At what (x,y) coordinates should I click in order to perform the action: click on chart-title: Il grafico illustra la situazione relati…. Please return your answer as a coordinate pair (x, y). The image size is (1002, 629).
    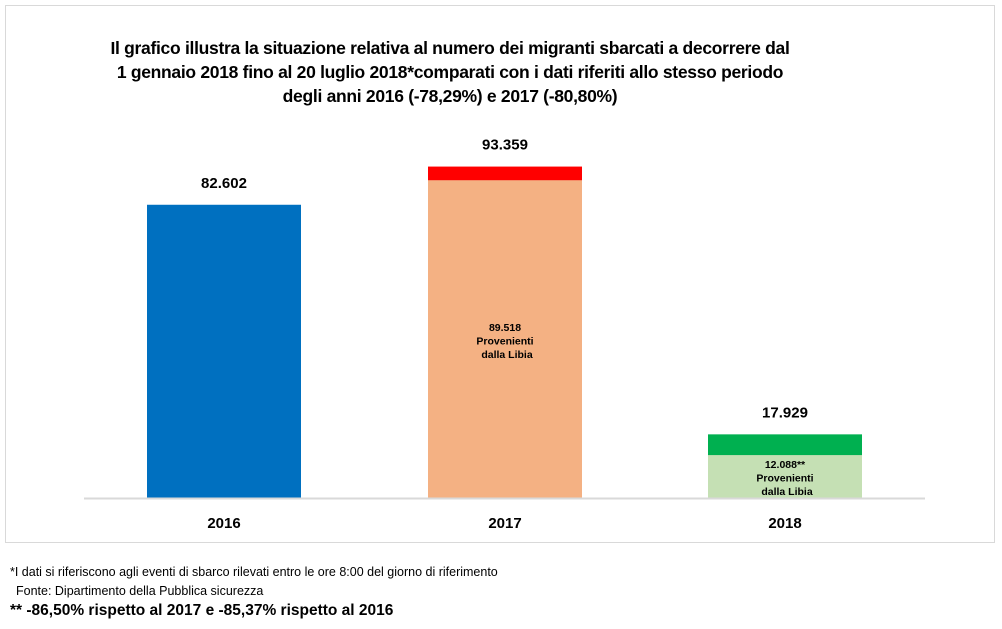
    Looking at the image, I should click on (450, 72).